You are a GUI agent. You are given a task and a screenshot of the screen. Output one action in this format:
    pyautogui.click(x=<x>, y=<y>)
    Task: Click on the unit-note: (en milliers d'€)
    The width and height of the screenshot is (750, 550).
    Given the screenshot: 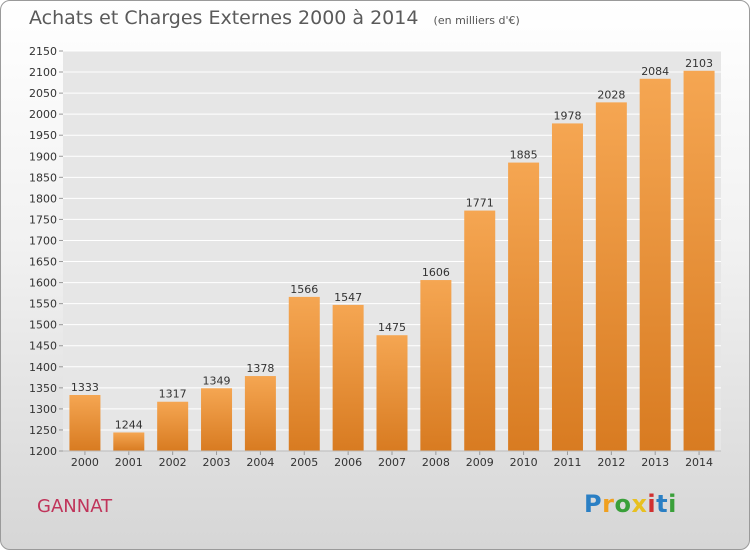 What is the action you would take?
    pyautogui.click(x=476, y=20)
    